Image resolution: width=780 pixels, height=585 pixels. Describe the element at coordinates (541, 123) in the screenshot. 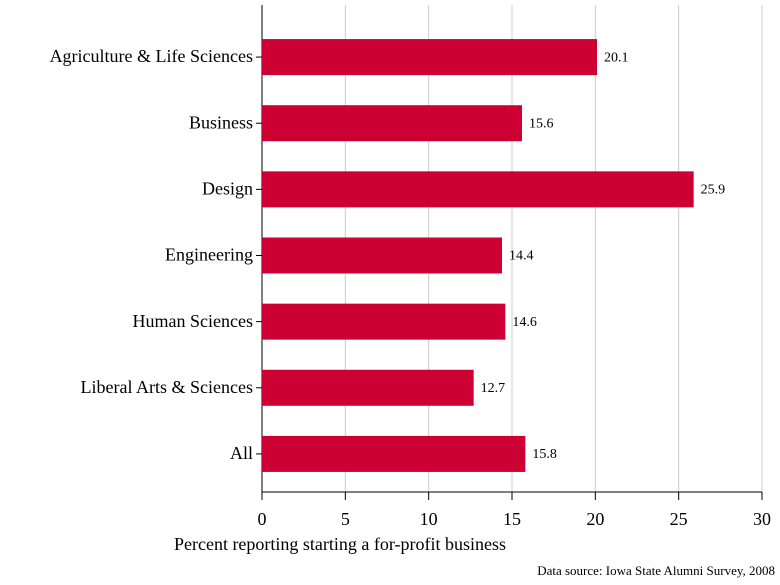

I see `value-label: 15.6` at that location.